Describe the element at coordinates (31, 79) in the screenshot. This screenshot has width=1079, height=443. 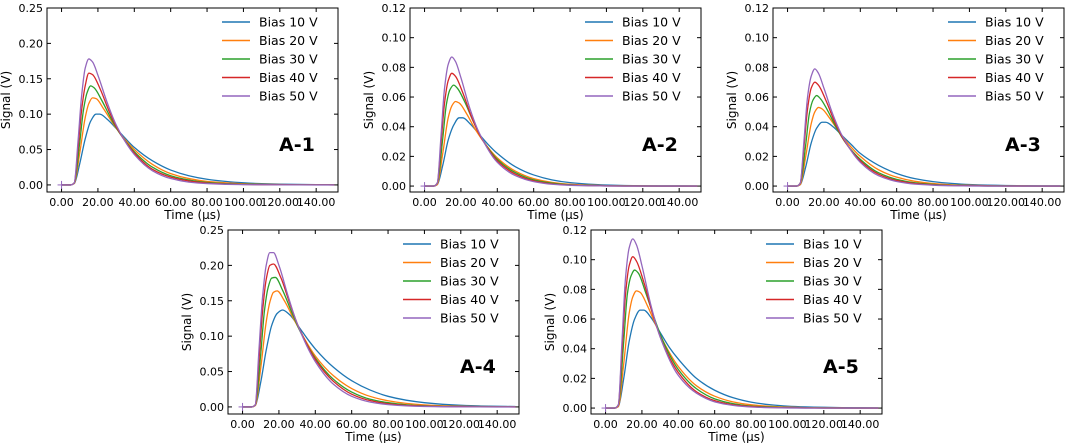
I see `y-tick-label: 0.15` at that location.